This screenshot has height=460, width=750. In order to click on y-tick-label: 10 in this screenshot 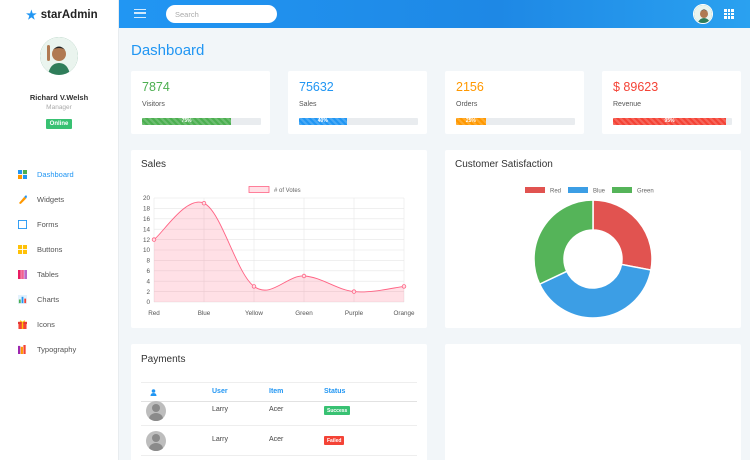, I will do `click(147, 250)`.